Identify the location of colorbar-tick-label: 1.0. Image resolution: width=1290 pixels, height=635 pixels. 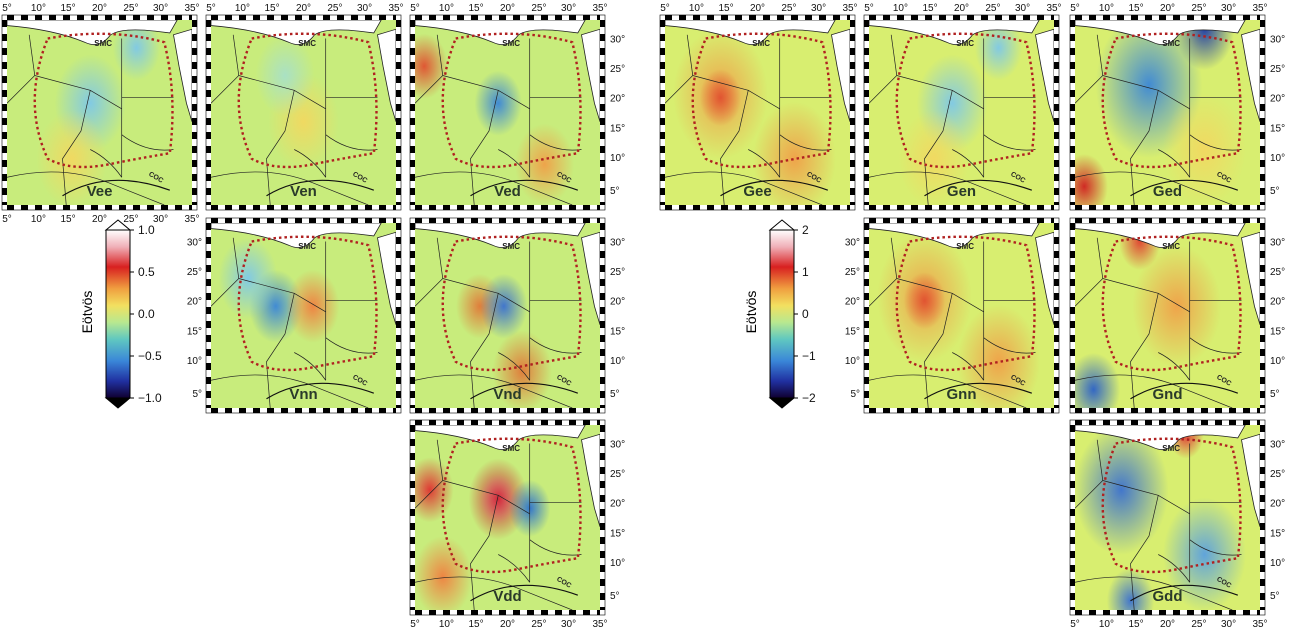
(146, 230).